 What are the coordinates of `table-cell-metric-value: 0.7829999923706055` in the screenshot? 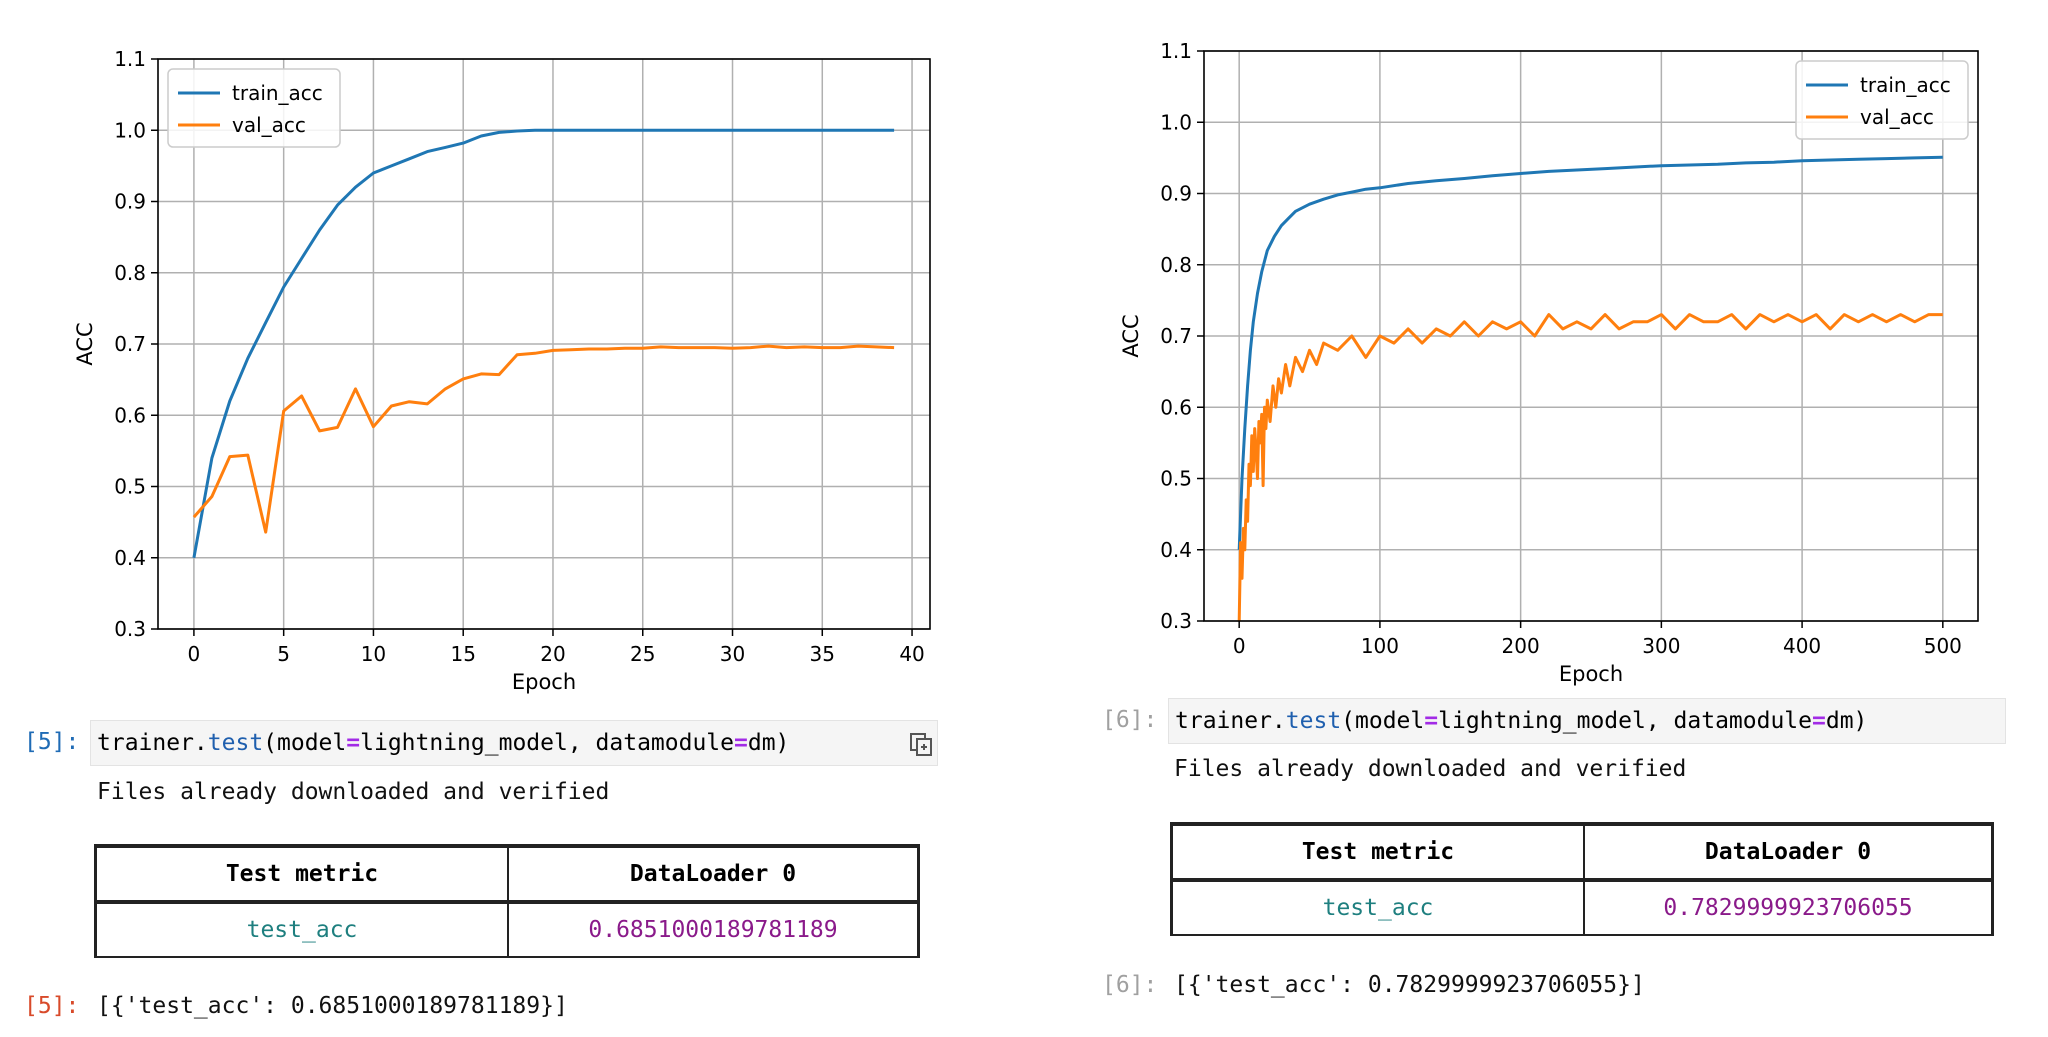 It's located at (1788, 907).